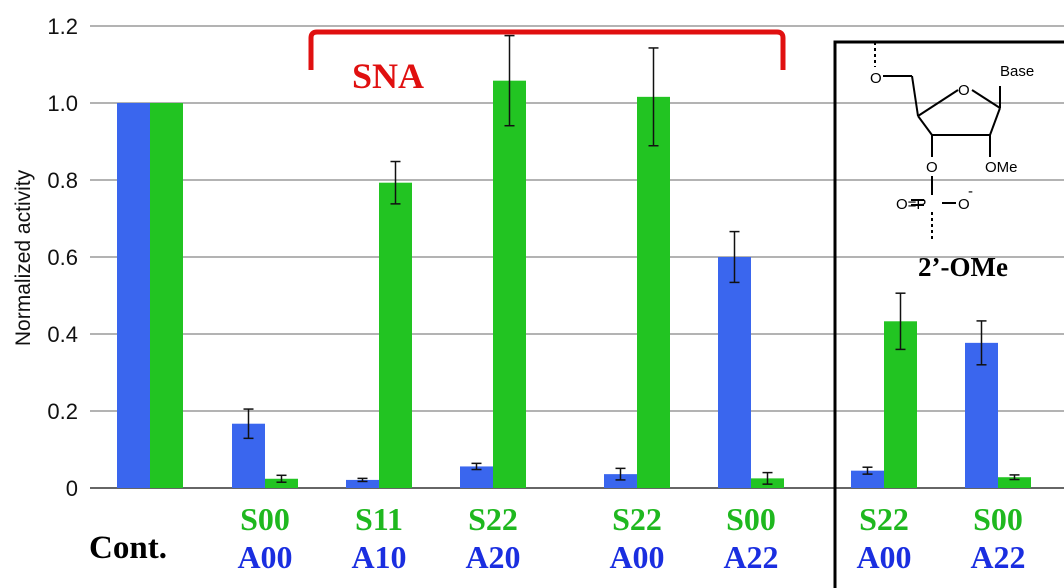  What do you see at coordinates (388, 76) in the screenshot?
I see `sna-label: SNA` at bounding box center [388, 76].